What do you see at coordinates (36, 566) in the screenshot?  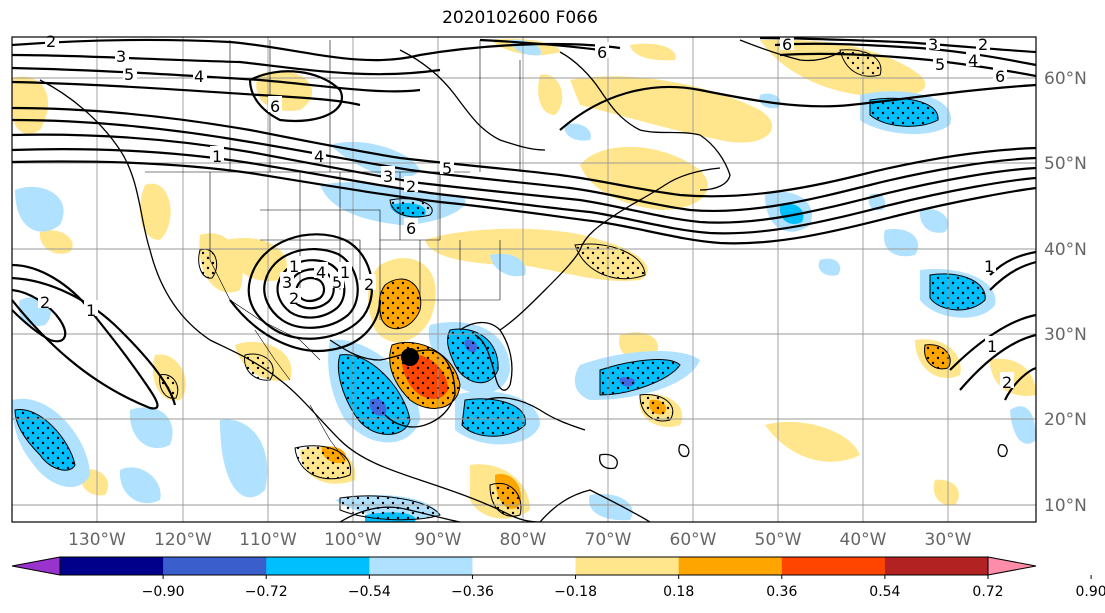 I see `colorbar-left-extension` at bounding box center [36, 566].